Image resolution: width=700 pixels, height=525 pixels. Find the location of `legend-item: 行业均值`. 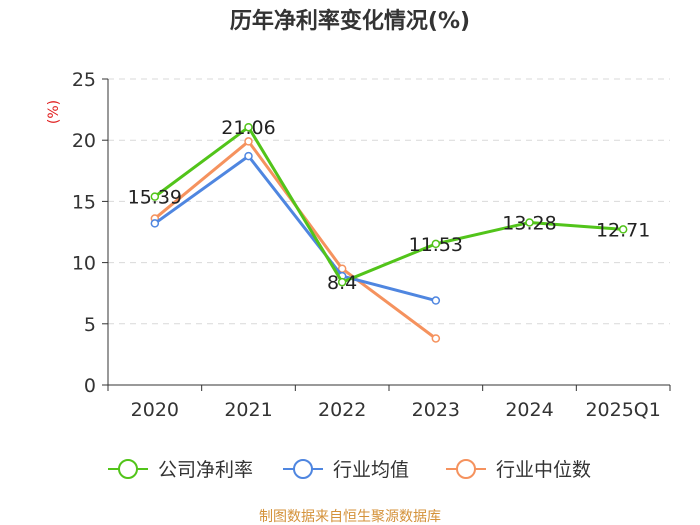

legend-item: 行业均值 is located at coordinates (346, 470).